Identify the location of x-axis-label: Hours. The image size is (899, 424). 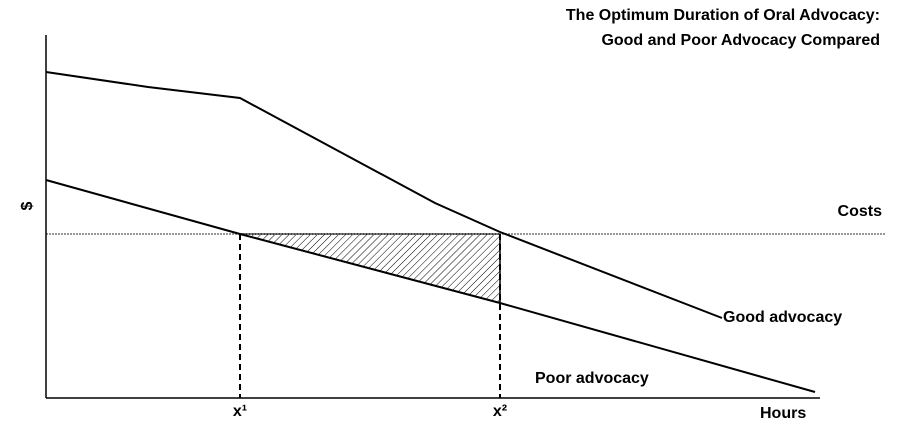
(783, 413).